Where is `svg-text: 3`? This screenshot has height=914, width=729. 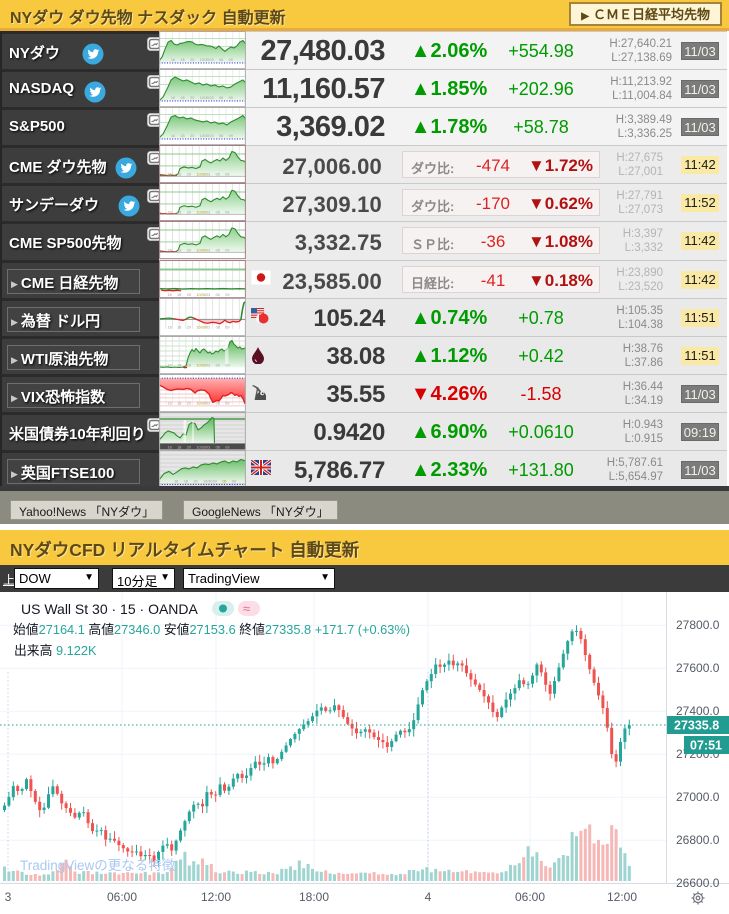
svg-text: 3 is located at coordinates (8, 897).